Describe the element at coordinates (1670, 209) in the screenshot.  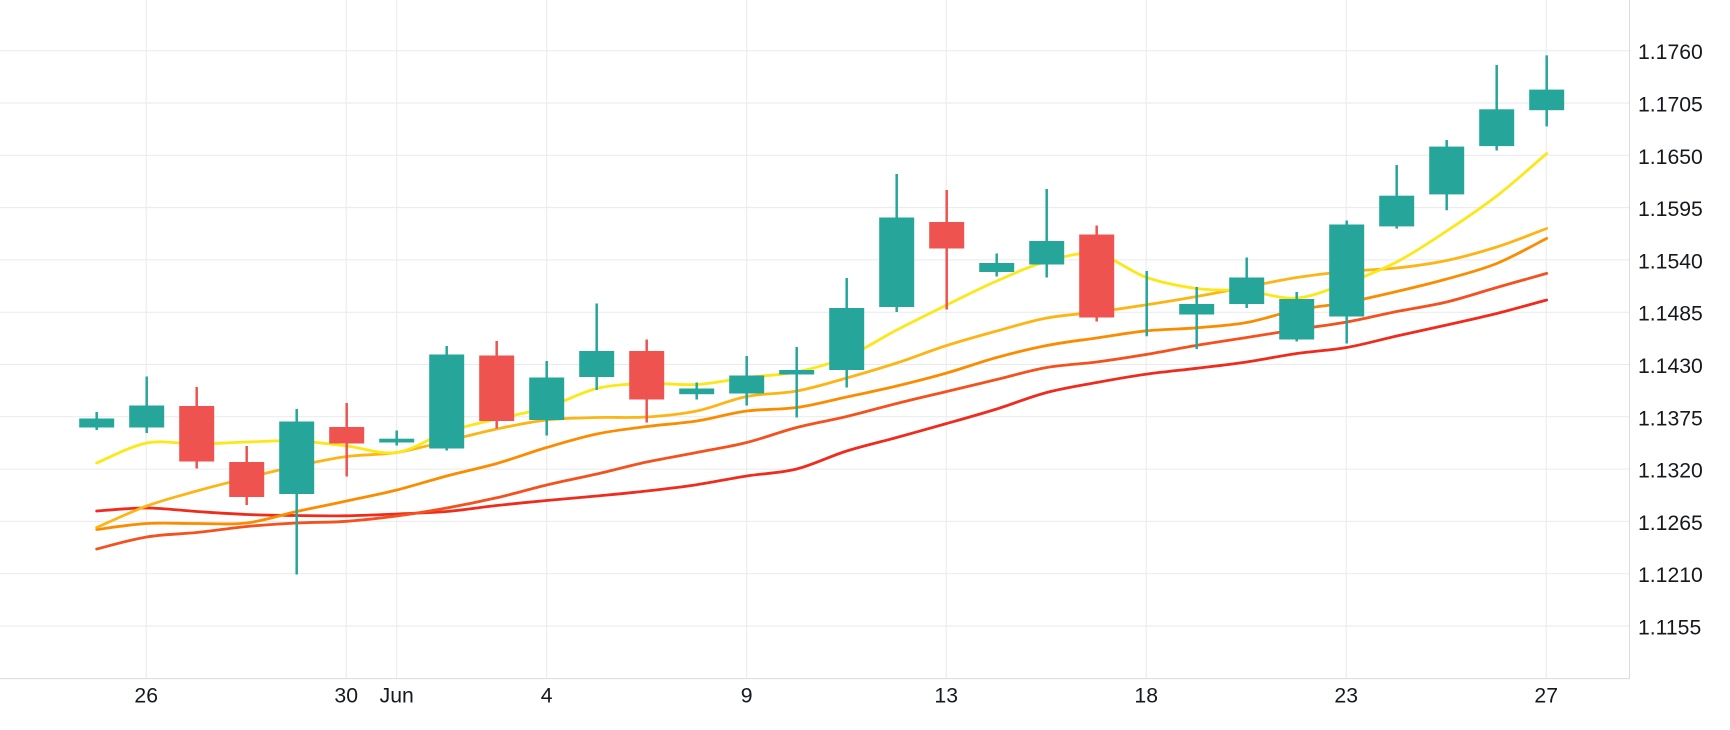
I see `svg-text: 1.1595` at that location.